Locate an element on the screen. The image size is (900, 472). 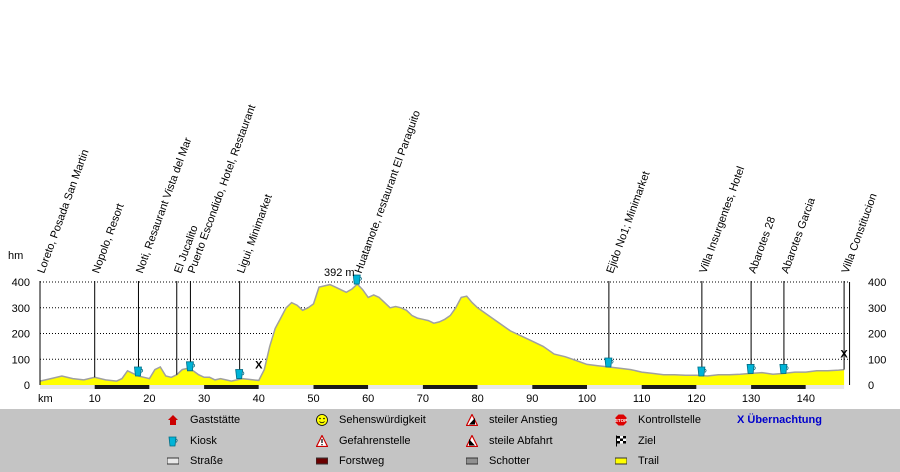
house-icon is located at coordinates (173, 420).